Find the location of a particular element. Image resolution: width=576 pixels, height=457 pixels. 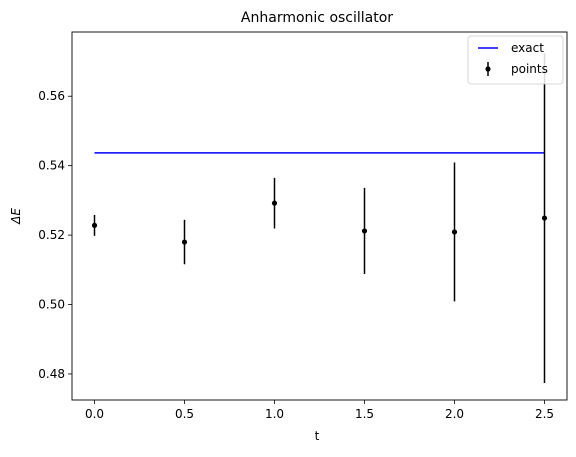

legend-exact-label: exact is located at coordinates (527, 48).